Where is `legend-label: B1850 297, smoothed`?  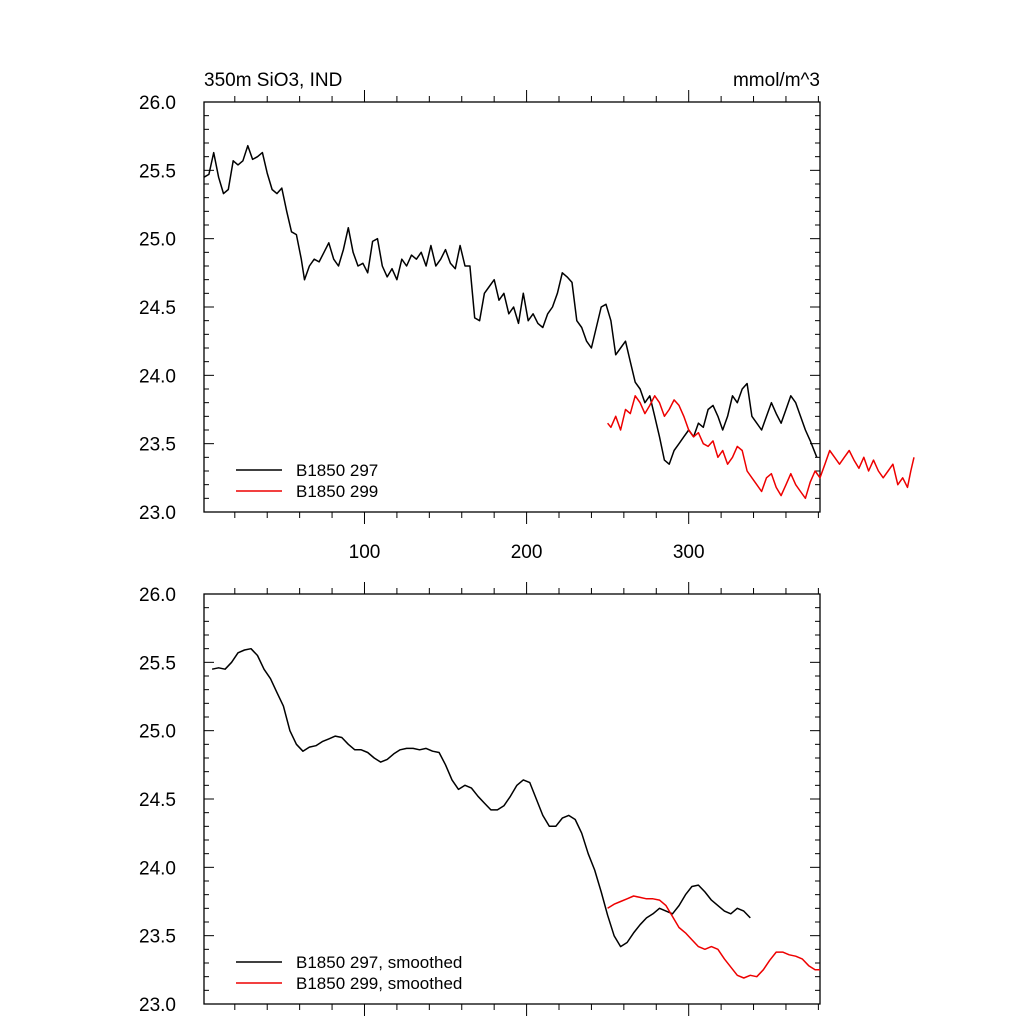
legend-label: B1850 297, smoothed is located at coordinates (379, 962).